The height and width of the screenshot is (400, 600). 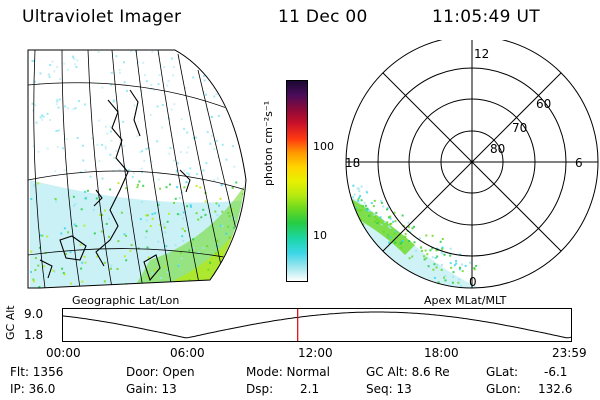 What do you see at coordinates (486, 17) in the screenshot?
I see `time-label: 11:05:49 UT` at bounding box center [486, 17].